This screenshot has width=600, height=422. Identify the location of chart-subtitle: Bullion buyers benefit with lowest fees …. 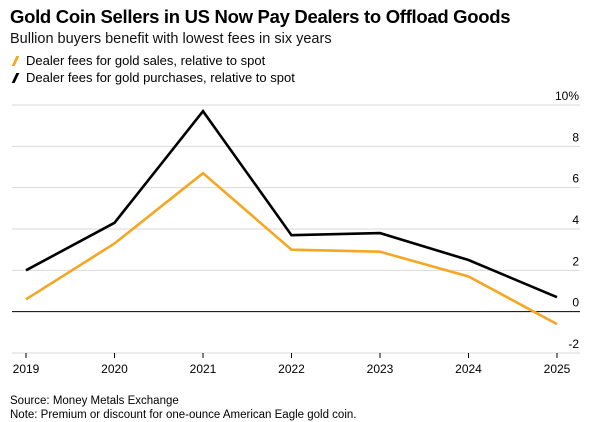
(171, 39).